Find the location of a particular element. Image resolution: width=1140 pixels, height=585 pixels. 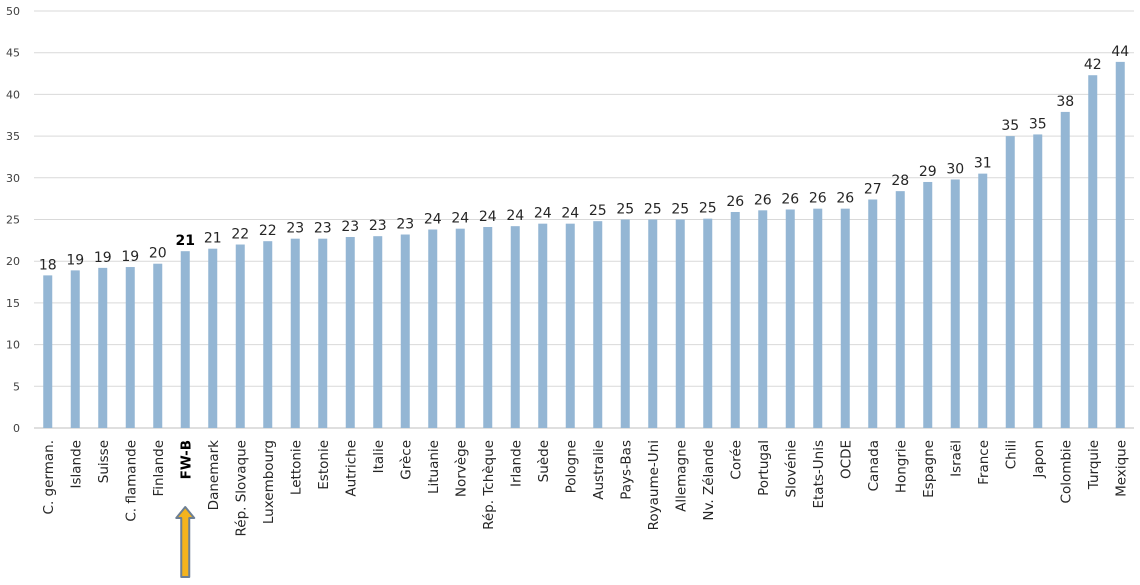

x-tick-label: Corée is located at coordinates (736, 460).